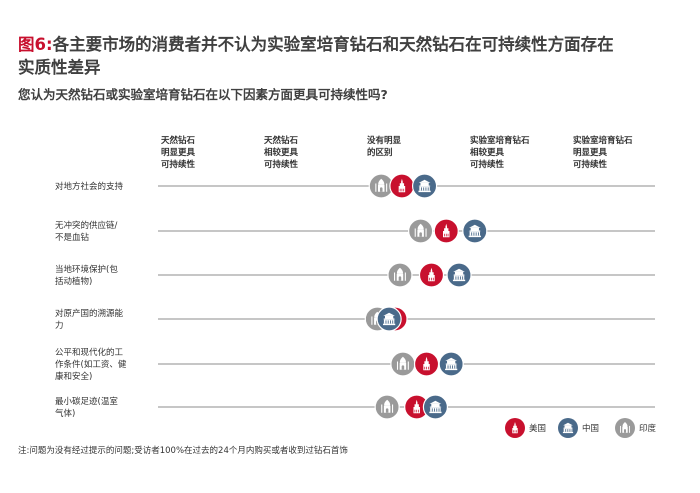 This screenshot has height=493, width=700. Describe the element at coordinates (426, 296) in the screenshot. I see `data-markers` at that location.